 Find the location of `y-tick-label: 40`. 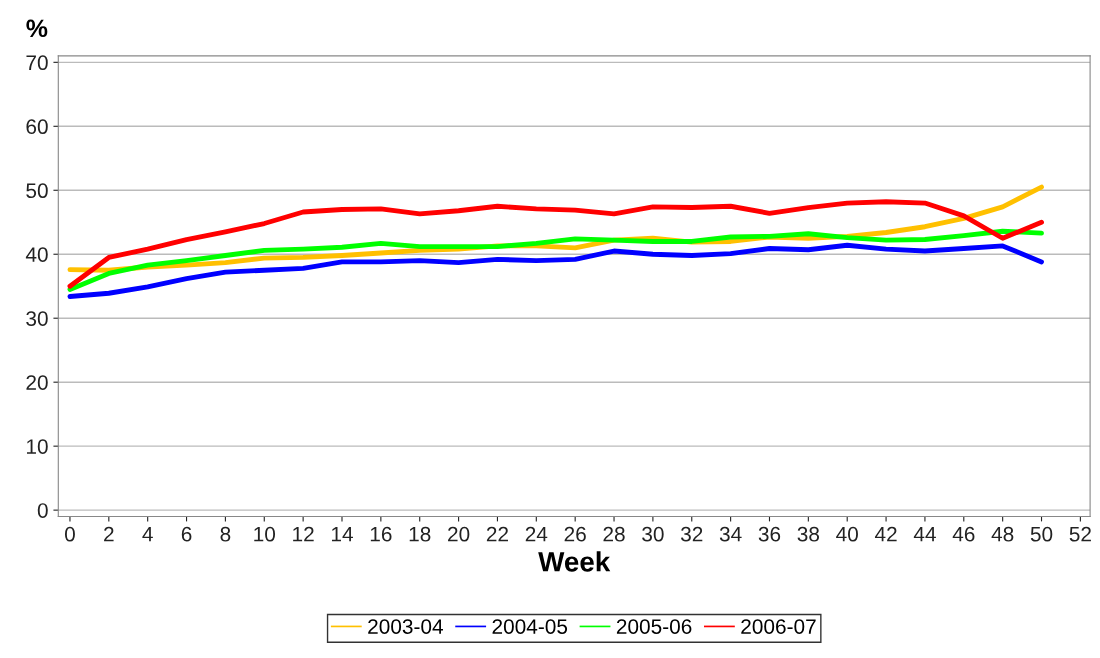

y-tick-label: 40 is located at coordinates (36, 254).